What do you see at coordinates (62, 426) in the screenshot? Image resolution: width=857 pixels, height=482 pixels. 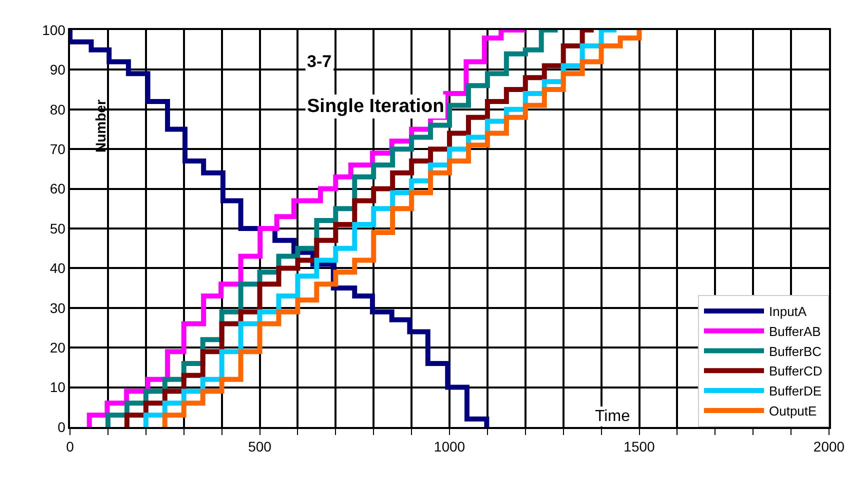 I see `y-tick-label: 0` at bounding box center [62, 426].